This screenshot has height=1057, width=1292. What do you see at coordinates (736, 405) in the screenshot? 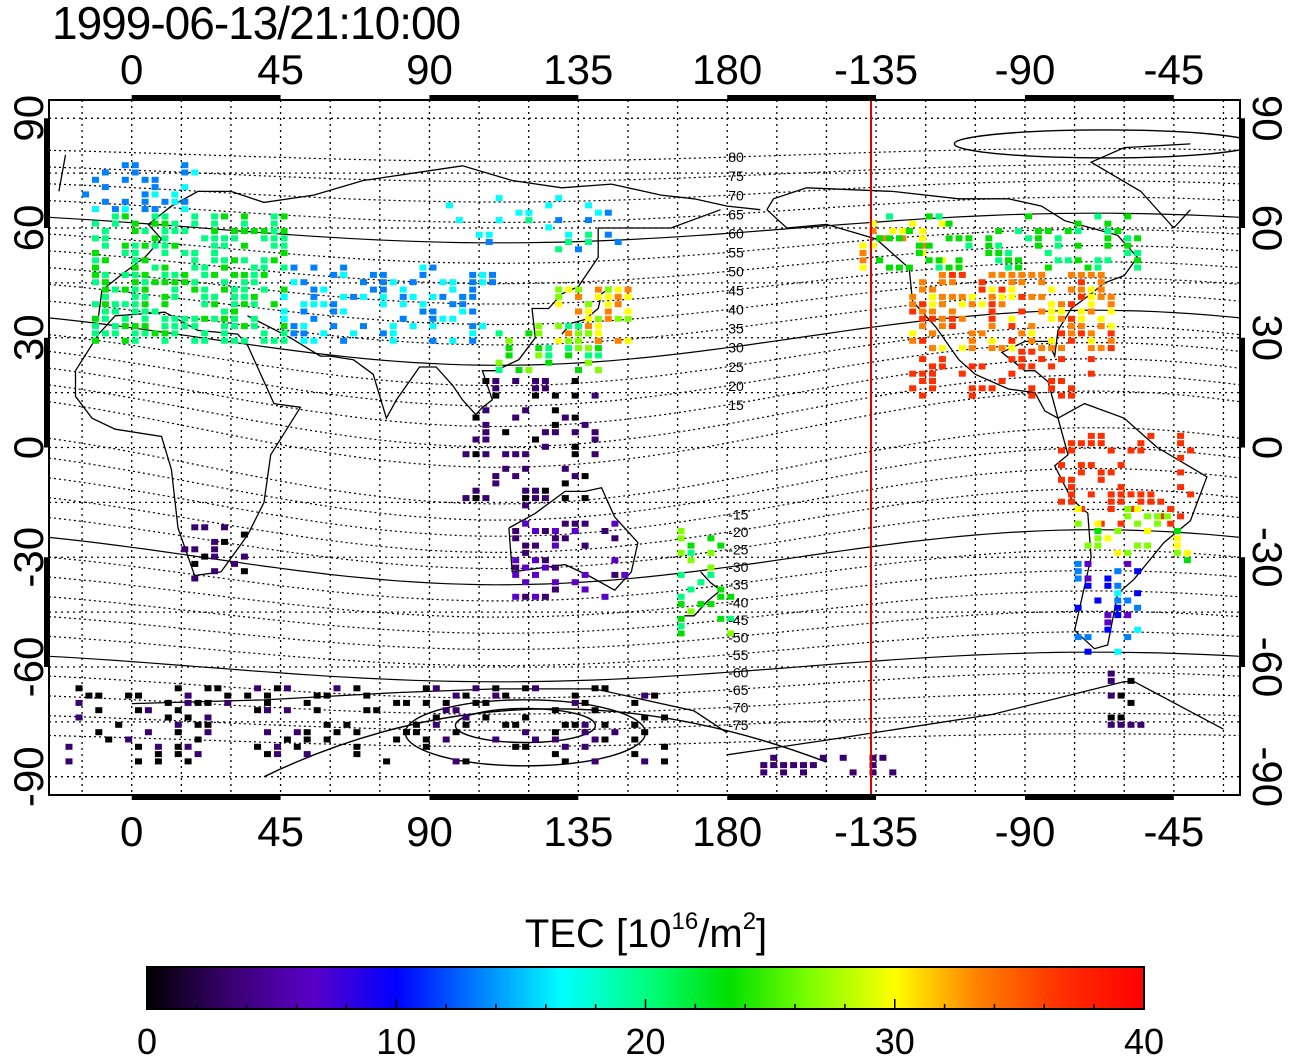
I see `magnetic-lat-label: 15` at bounding box center [736, 405].